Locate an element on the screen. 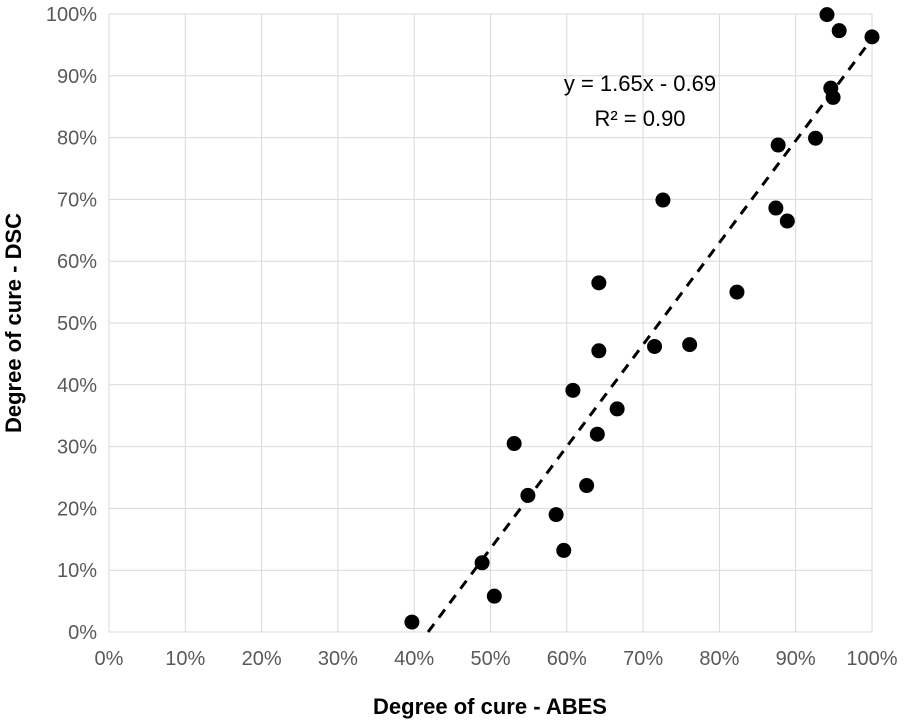 Image resolution: width=905 pixels, height=723 pixels. y-axis-title: Degree of cure - DSC is located at coordinates (13, 323).